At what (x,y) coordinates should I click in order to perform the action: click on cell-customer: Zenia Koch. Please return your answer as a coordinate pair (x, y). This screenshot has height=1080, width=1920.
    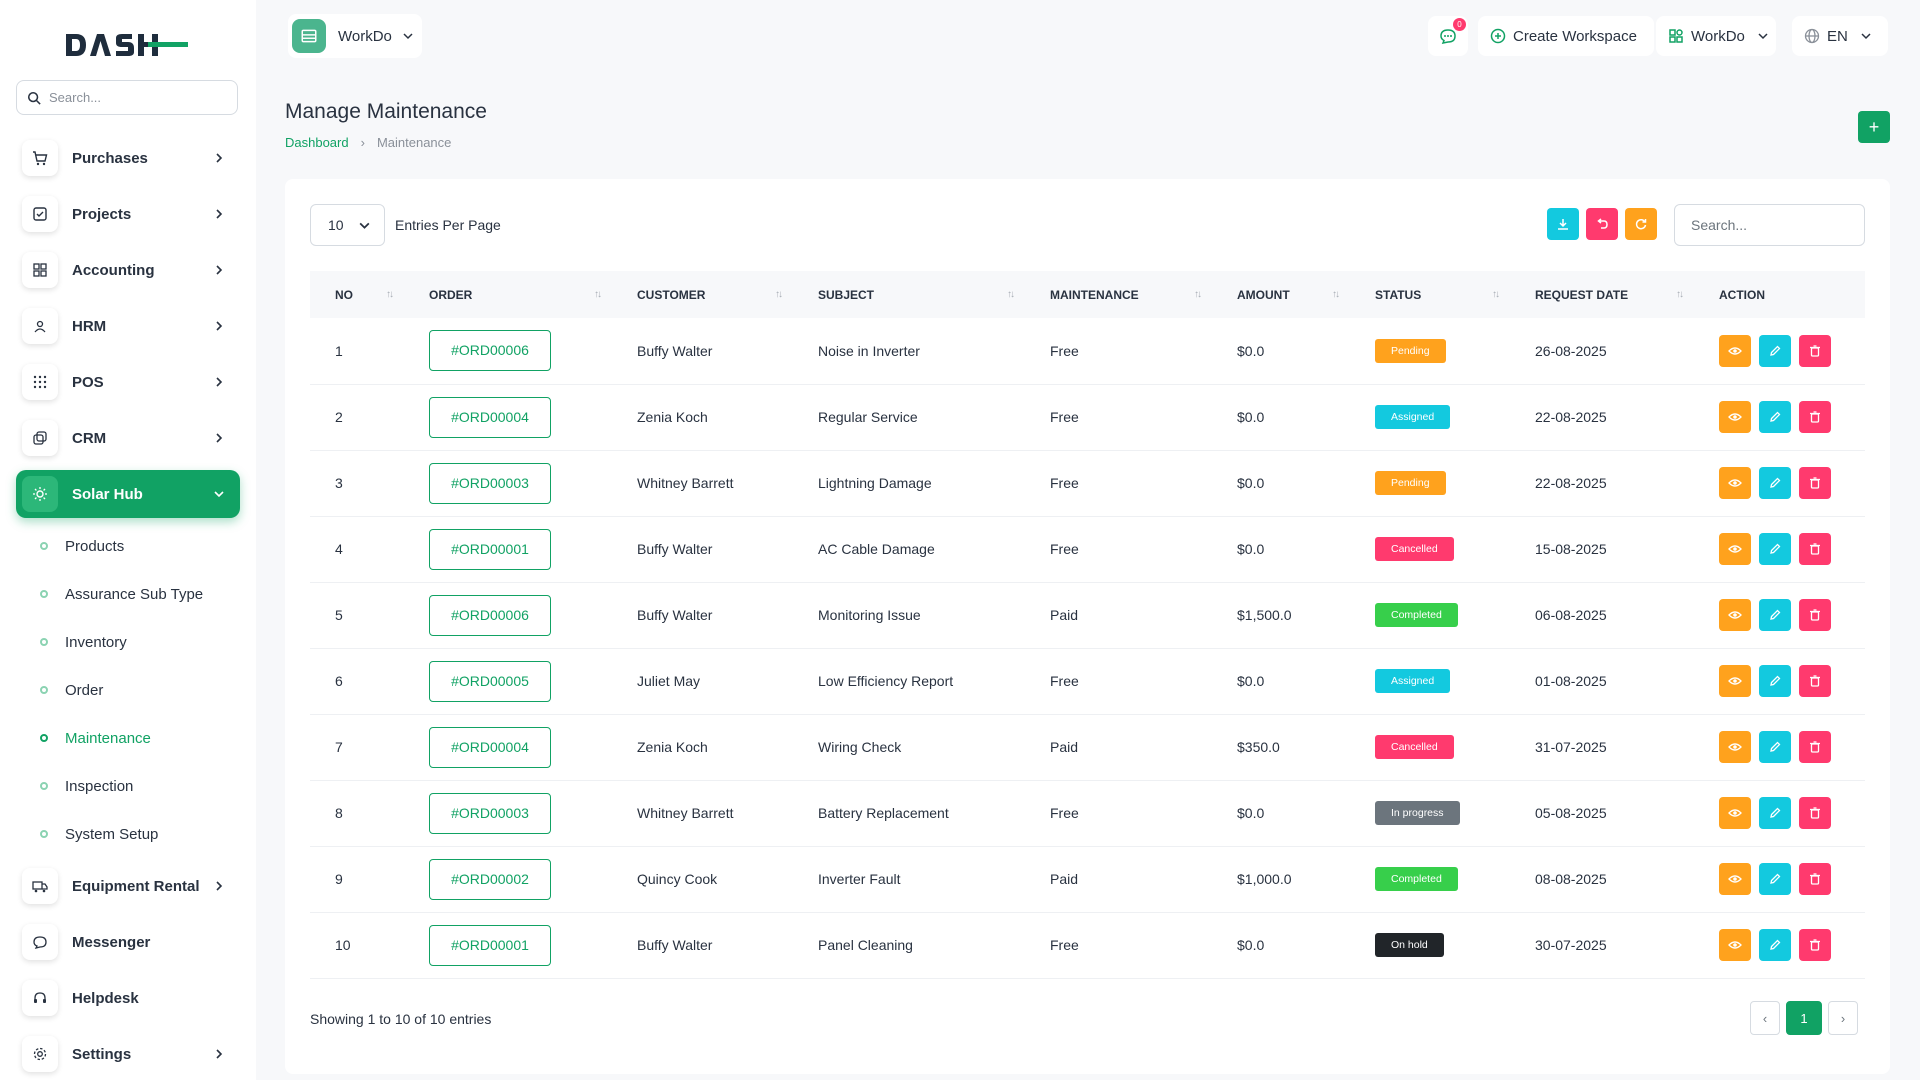
    Looking at the image, I should click on (702, 747).